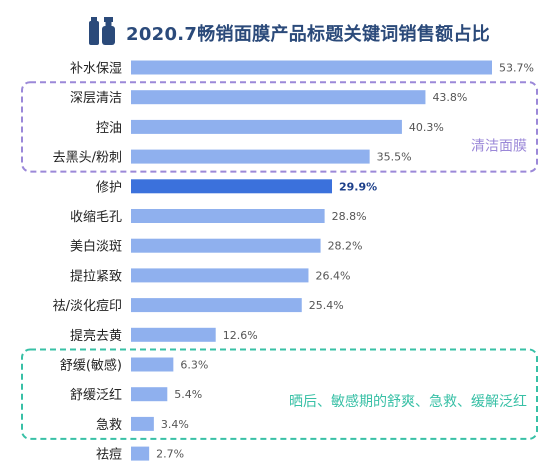  What do you see at coordinates (188, 394) in the screenshot?
I see `value-label: 5.4%` at bounding box center [188, 394].